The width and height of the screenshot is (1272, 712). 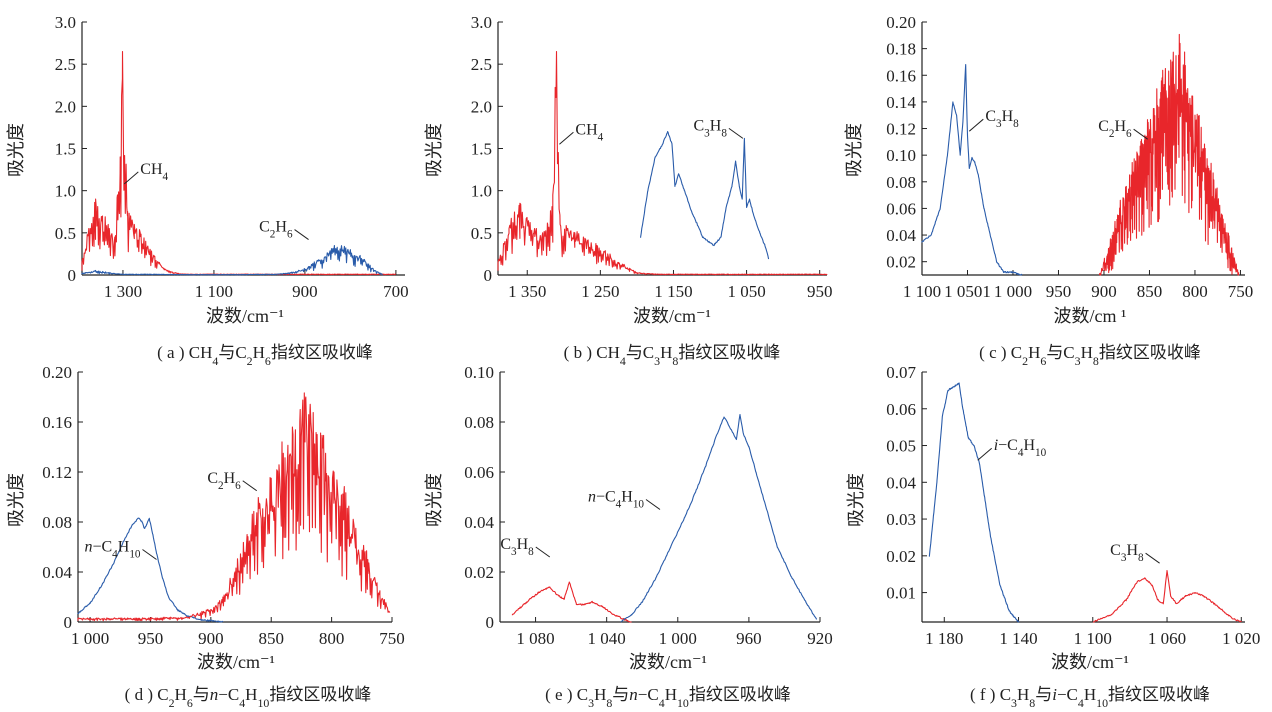 I want to click on x-tick-label: 1 180, so click(x=944, y=638).